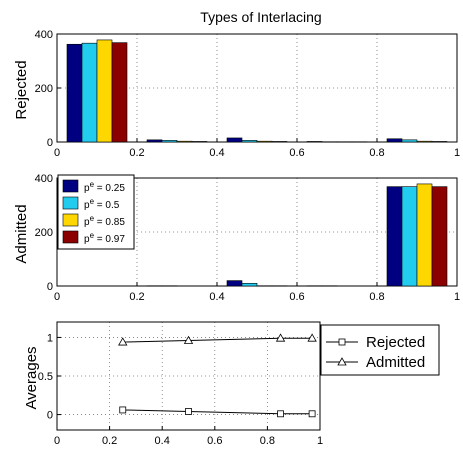 The height and width of the screenshot is (455, 463). I want to click on legend-label: Rejected, so click(395, 342).